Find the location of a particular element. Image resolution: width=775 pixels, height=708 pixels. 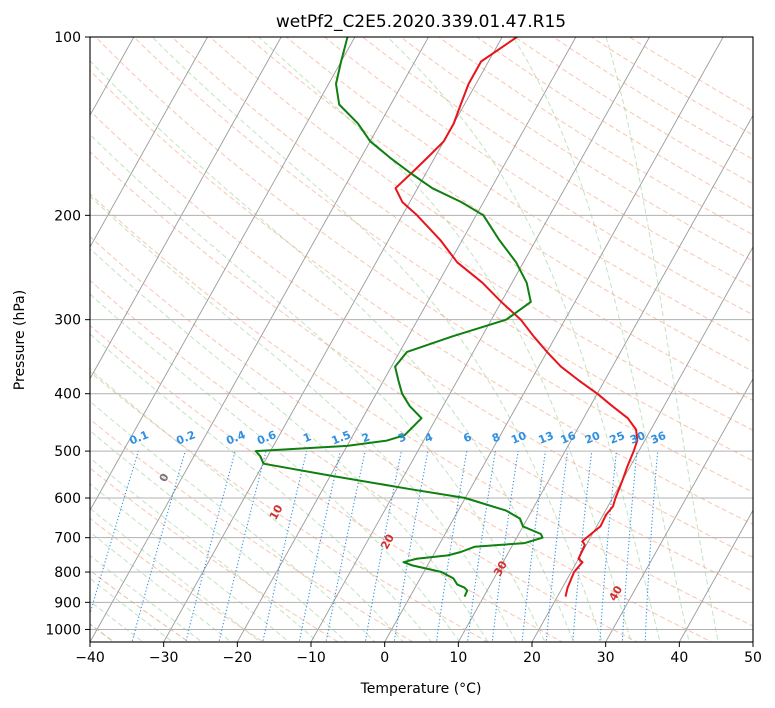

y-tick-label: 300 is located at coordinates (67, 321).